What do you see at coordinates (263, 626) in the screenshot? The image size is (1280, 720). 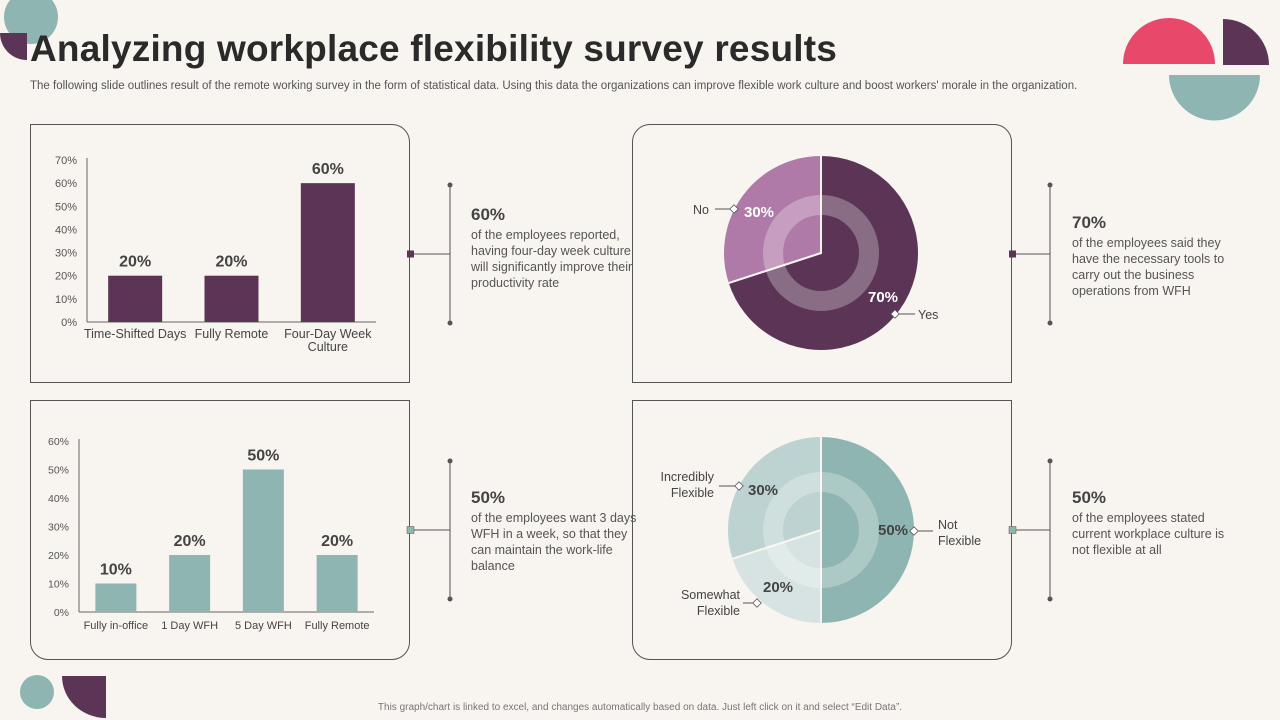 I see `x-category-label: 5 Day WFH` at bounding box center [263, 626].